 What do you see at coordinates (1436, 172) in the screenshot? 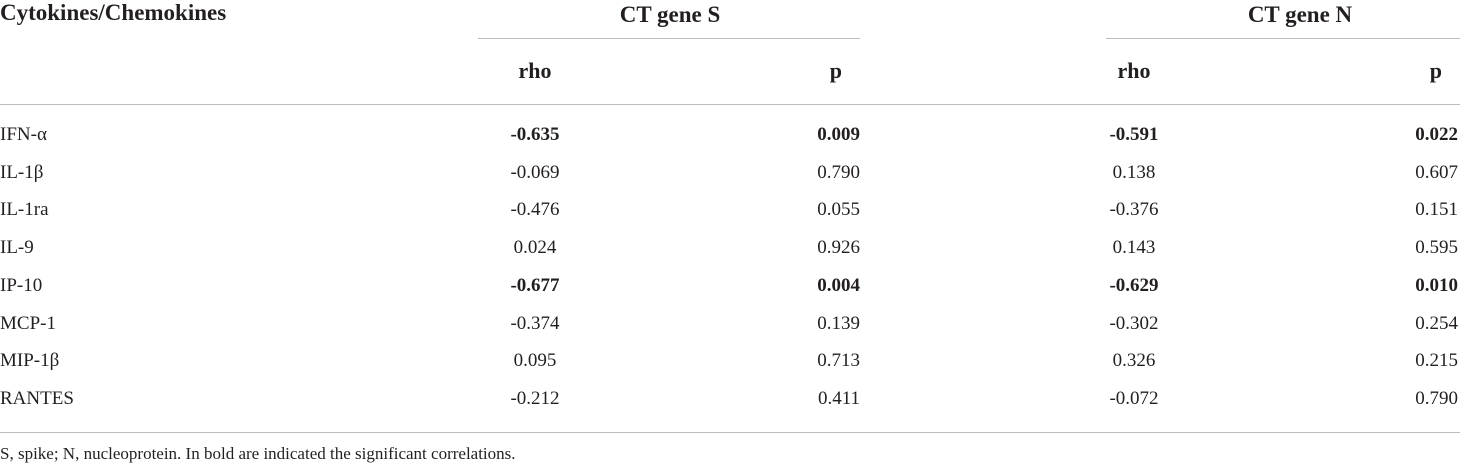
I see `cell-n-p: 0.607` at bounding box center [1436, 172].